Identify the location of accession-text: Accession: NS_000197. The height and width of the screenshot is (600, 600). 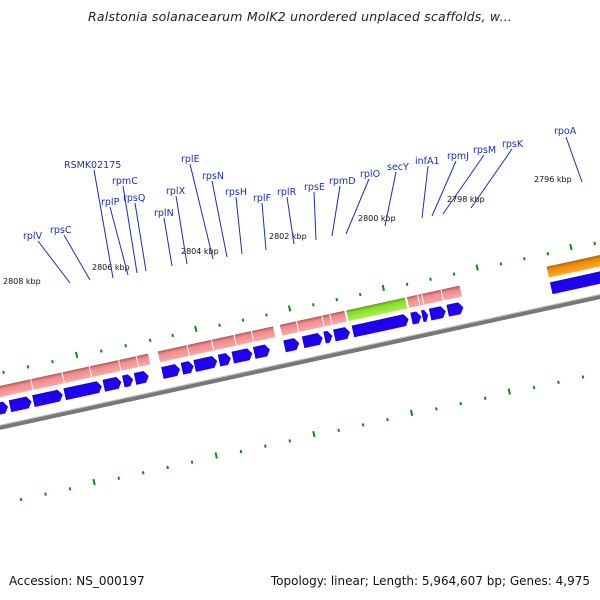
(77, 581).